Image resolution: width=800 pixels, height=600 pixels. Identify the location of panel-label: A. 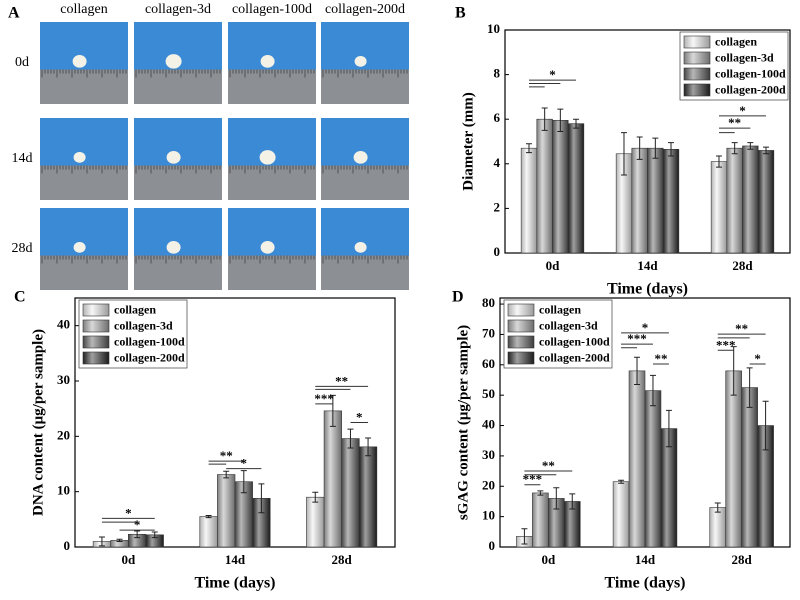
(14, 13).